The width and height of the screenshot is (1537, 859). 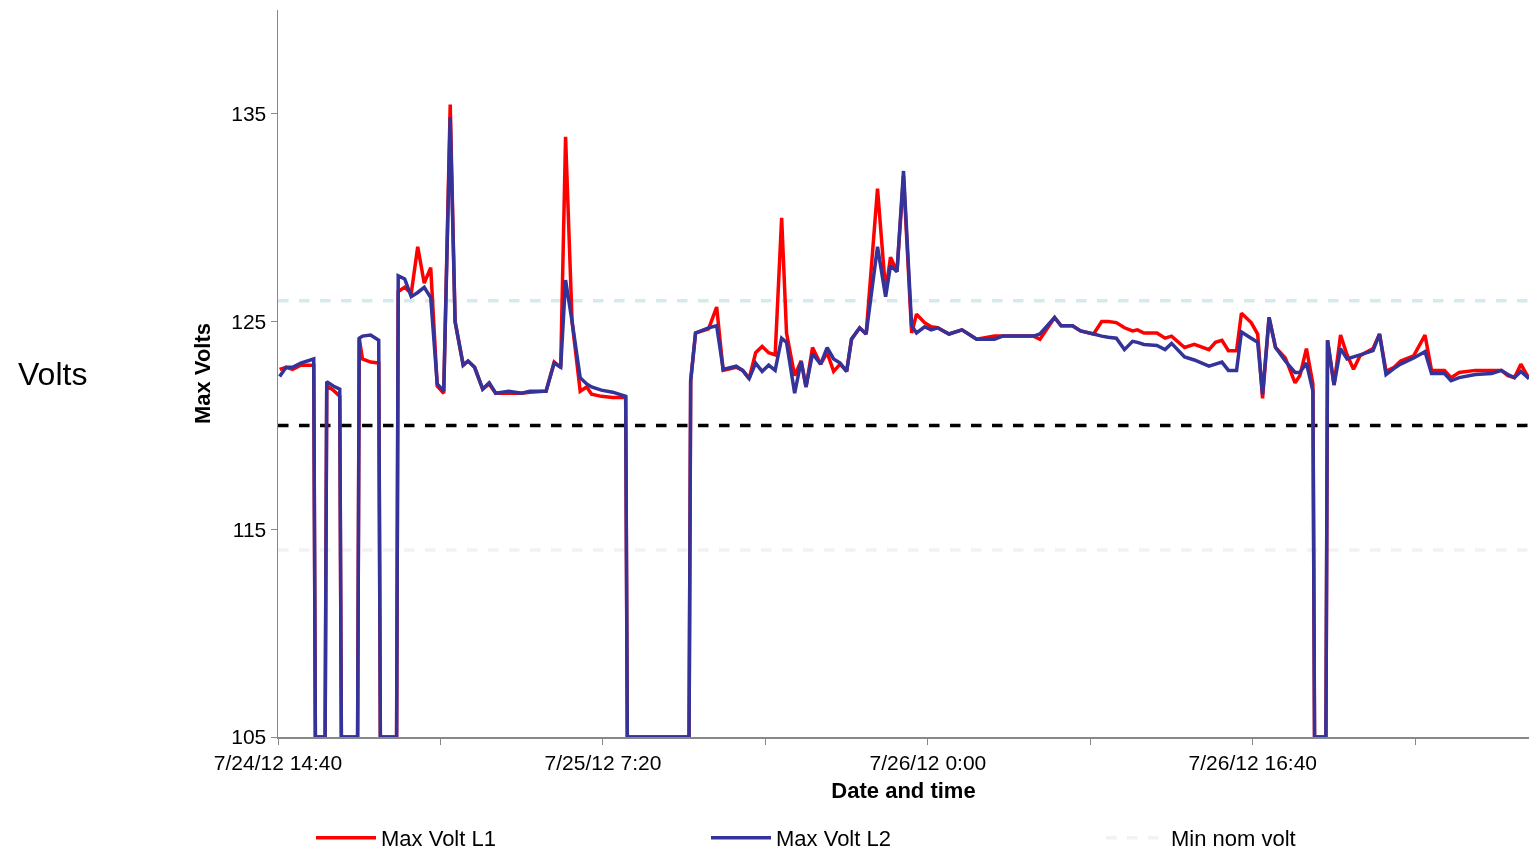 What do you see at coordinates (603, 762) in the screenshot?
I see `x-tick-label: 7/25/12 7:20` at bounding box center [603, 762].